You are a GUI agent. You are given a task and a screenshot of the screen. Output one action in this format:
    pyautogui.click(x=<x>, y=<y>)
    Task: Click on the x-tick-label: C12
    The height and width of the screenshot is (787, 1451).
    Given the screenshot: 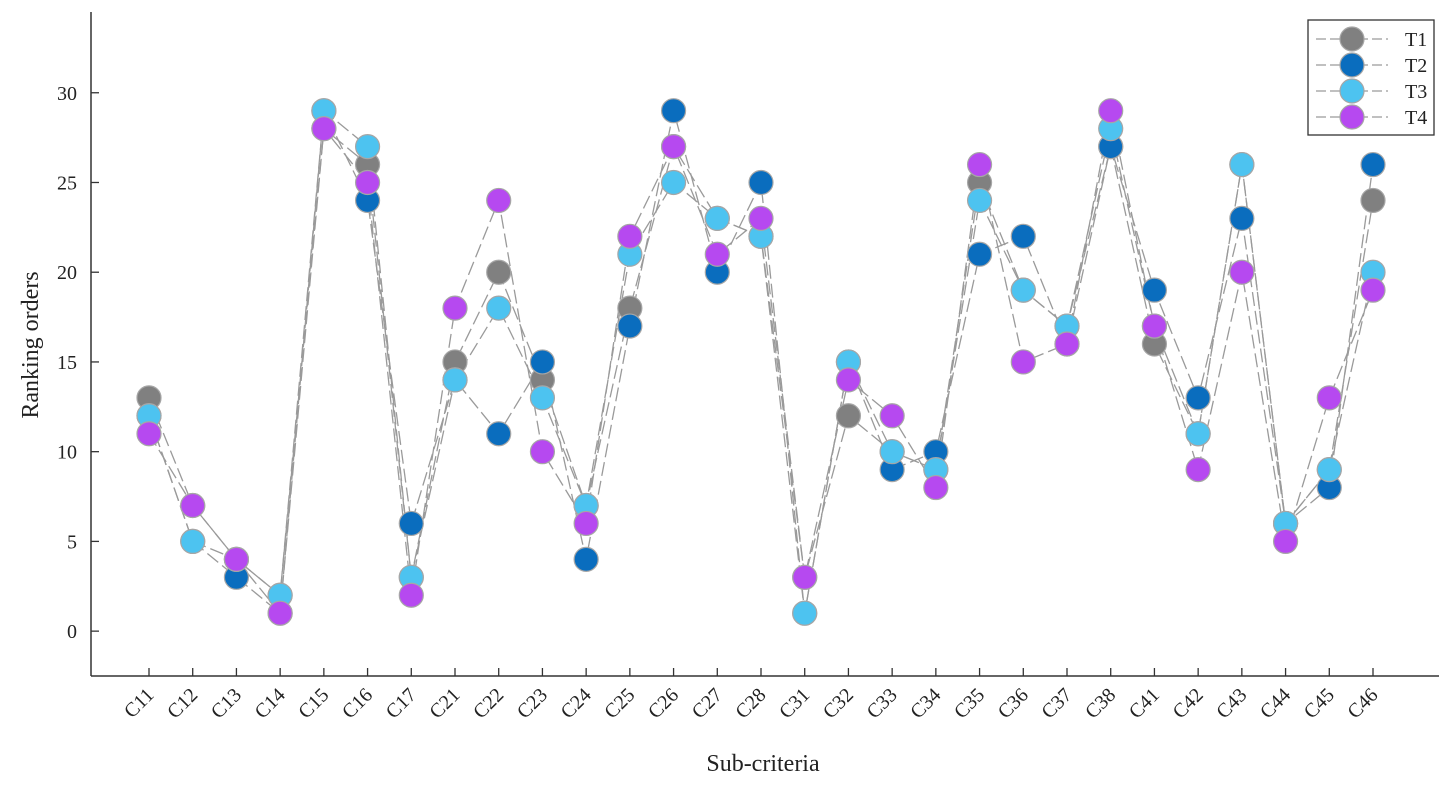 What is the action you would take?
    pyautogui.click(x=182, y=703)
    